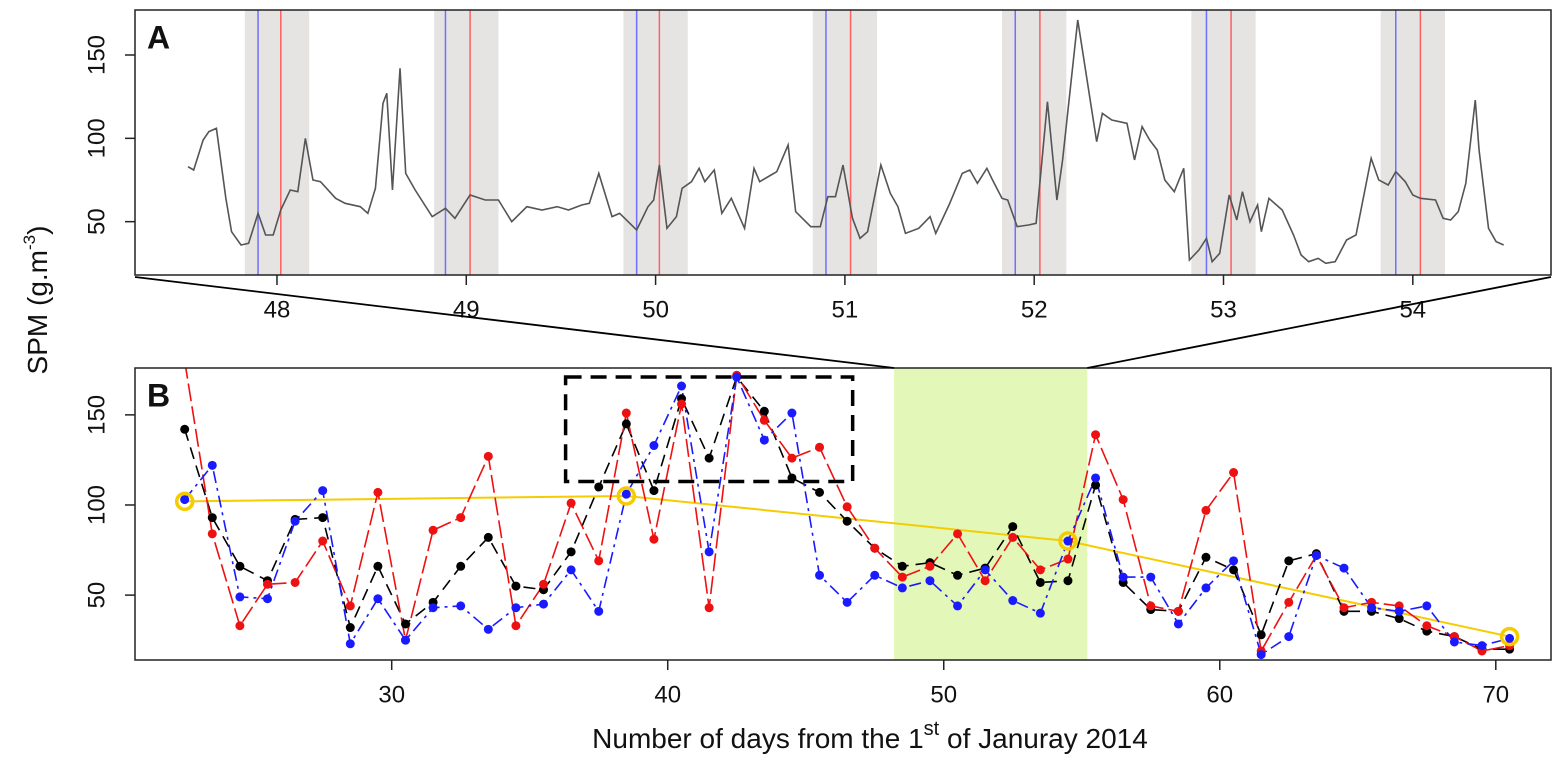 This screenshot has height=761, width=1552. I want to click on y-axis-title: SPM (g.m-3), so click(36, 300).